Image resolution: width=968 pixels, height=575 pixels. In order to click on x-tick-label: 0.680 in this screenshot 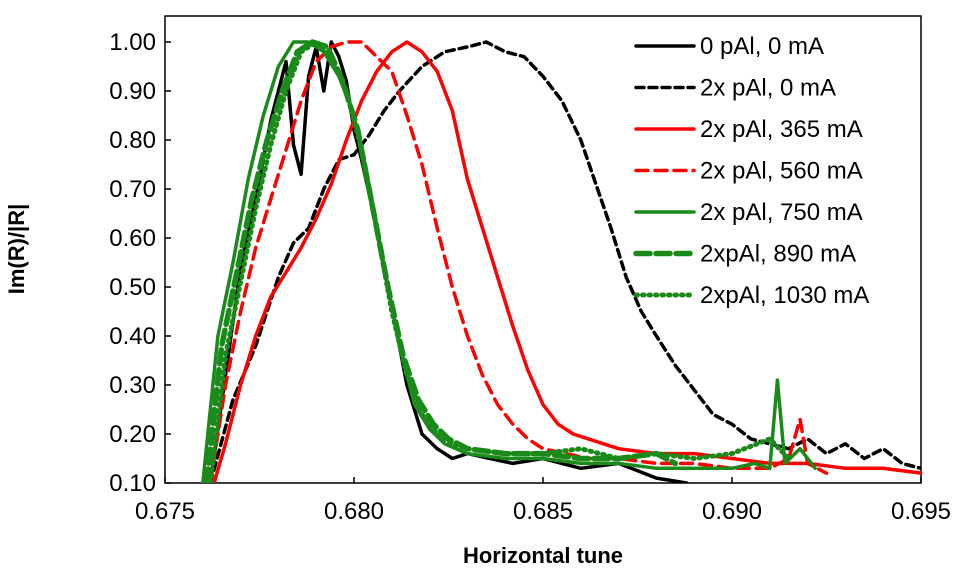, I will do `click(354, 511)`.